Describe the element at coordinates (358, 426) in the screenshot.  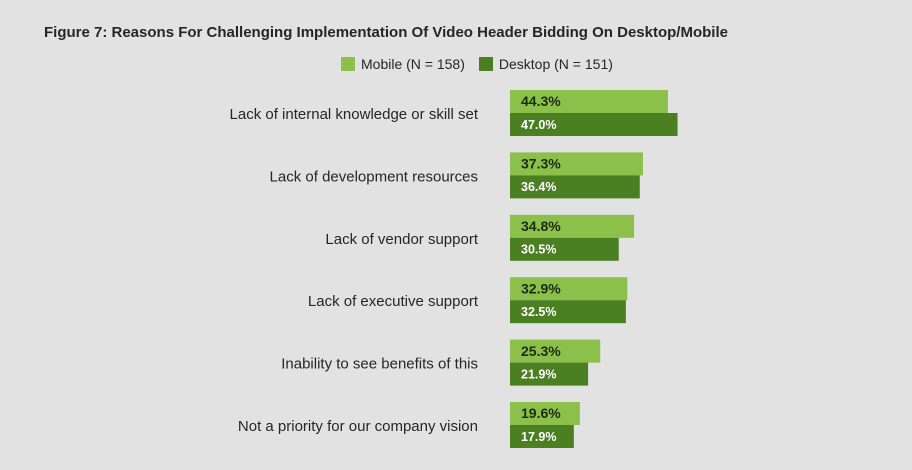
I see `category-label: Not a priority for our company vision` at that location.